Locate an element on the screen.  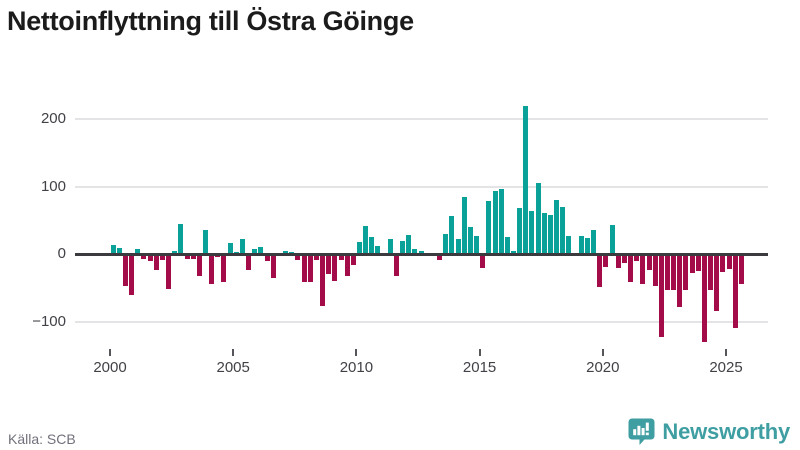
bar-2022q3 is located at coordinates (667, 272).